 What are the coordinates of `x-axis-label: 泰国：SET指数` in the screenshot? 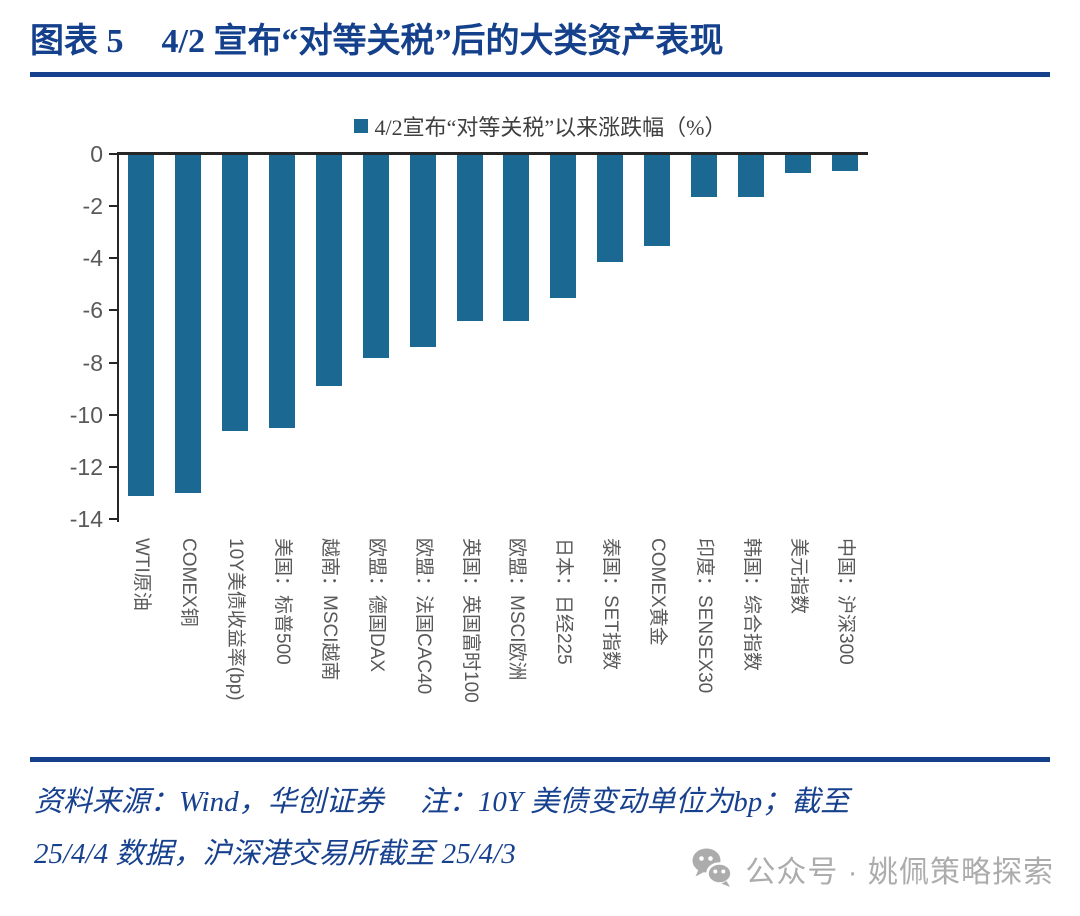 It's located at (611, 604).